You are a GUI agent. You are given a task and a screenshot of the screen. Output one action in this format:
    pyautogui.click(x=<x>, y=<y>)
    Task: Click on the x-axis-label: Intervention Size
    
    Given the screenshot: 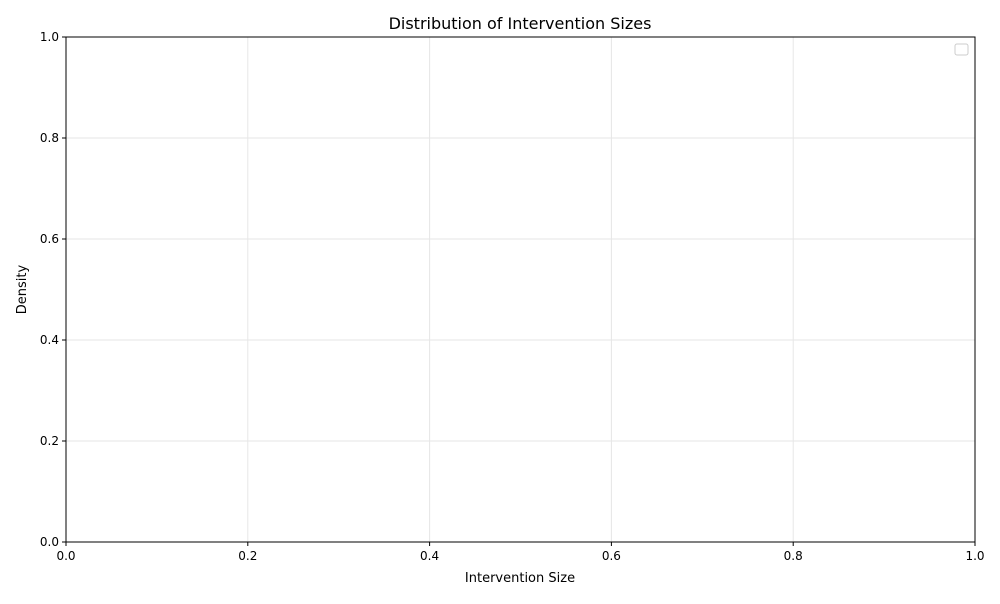 What is the action you would take?
    pyautogui.click(x=520, y=578)
    